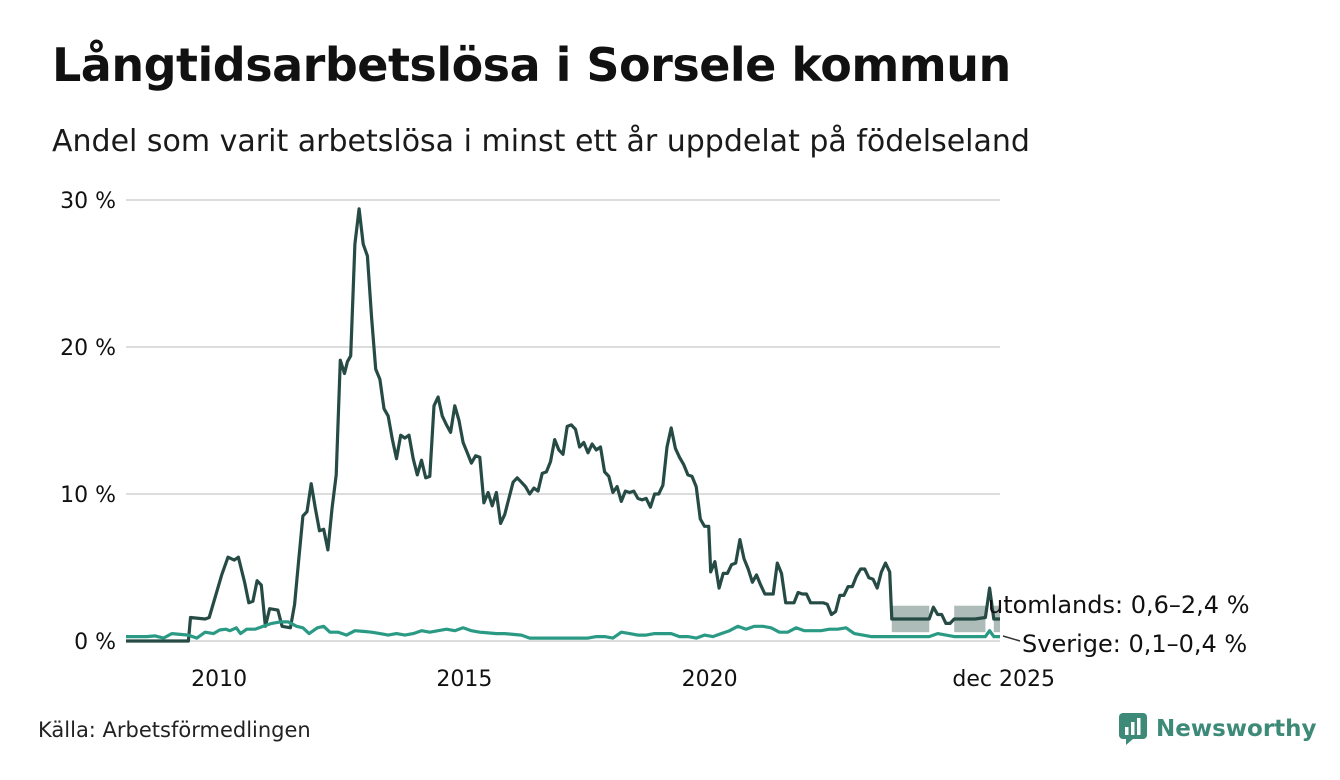 This screenshot has width=1340, height=780. I want to click on series-line-sverige, so click(563, 630).